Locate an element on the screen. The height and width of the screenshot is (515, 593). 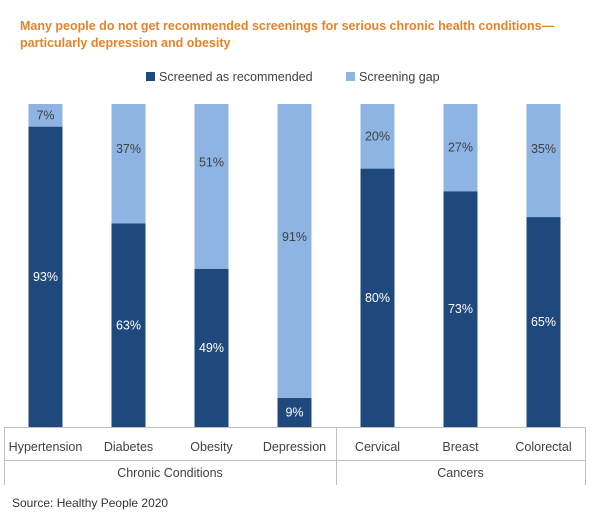
bar-screened-obesity is located at coordinates (211, 347).